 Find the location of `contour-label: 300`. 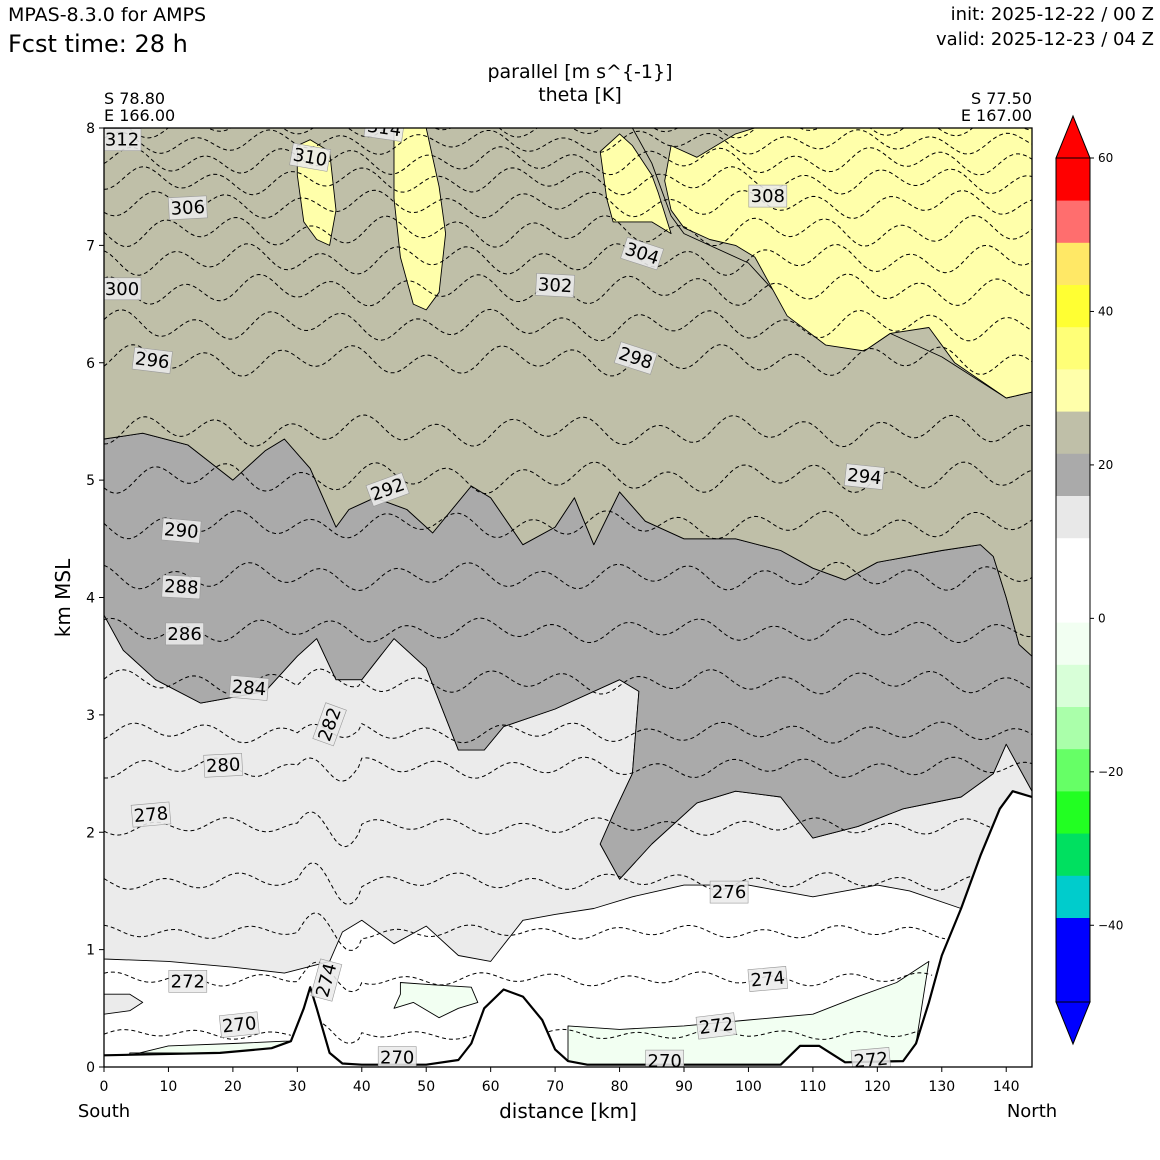

contour-label: 300 is located at coordinates (123, 289).